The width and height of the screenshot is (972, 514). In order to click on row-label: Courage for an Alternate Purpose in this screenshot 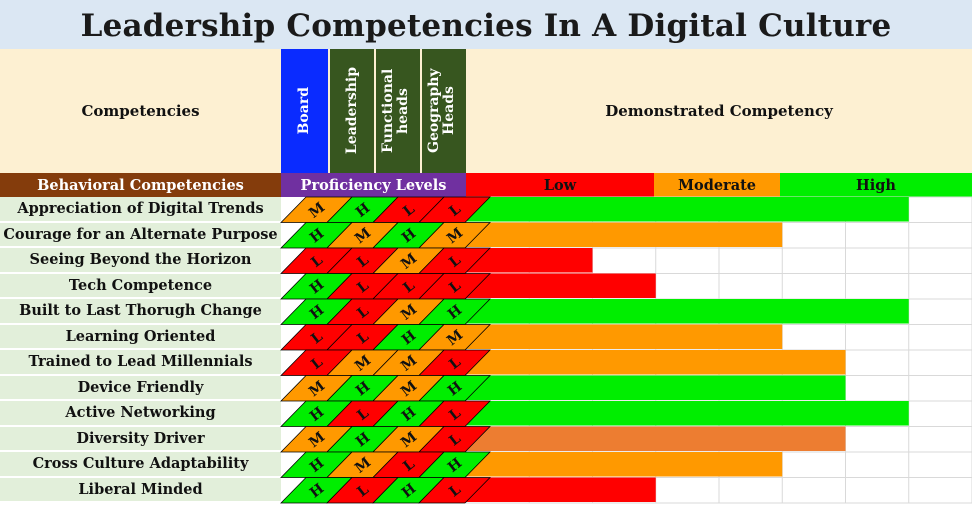, I will do `click(140, 235)`.